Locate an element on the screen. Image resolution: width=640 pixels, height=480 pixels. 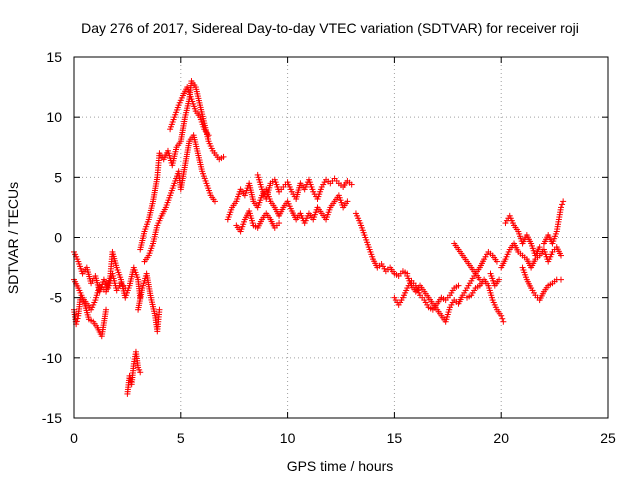
x-axis-label: GPS time / hours is located at coordinates (340, 466).